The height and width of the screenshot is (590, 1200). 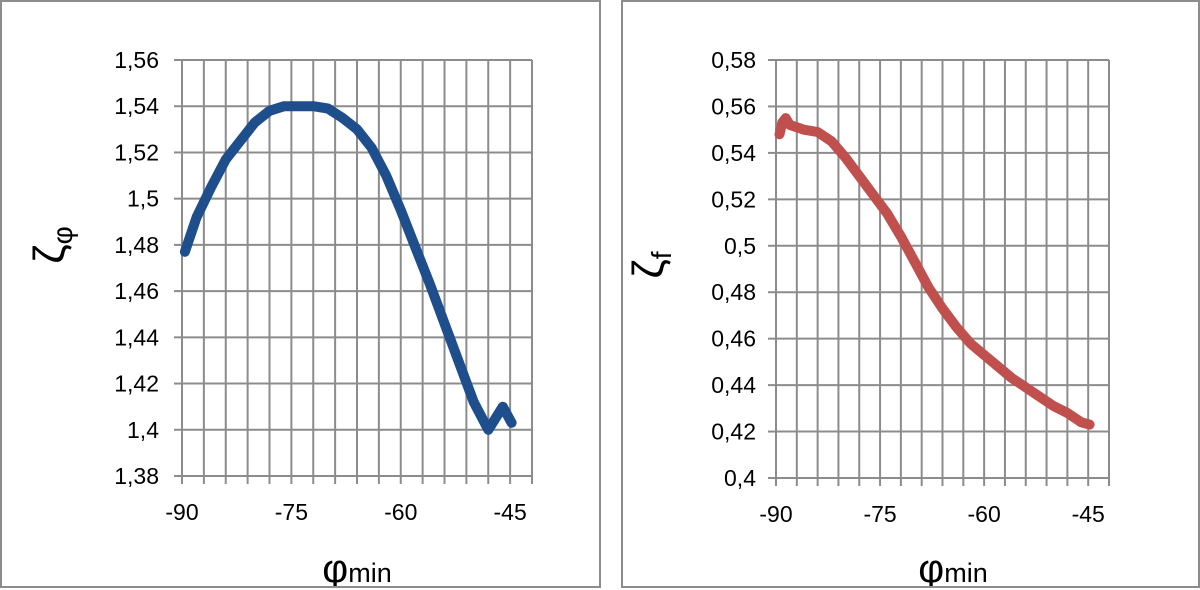 I want to click on series-line, so click(x=934, y=271).